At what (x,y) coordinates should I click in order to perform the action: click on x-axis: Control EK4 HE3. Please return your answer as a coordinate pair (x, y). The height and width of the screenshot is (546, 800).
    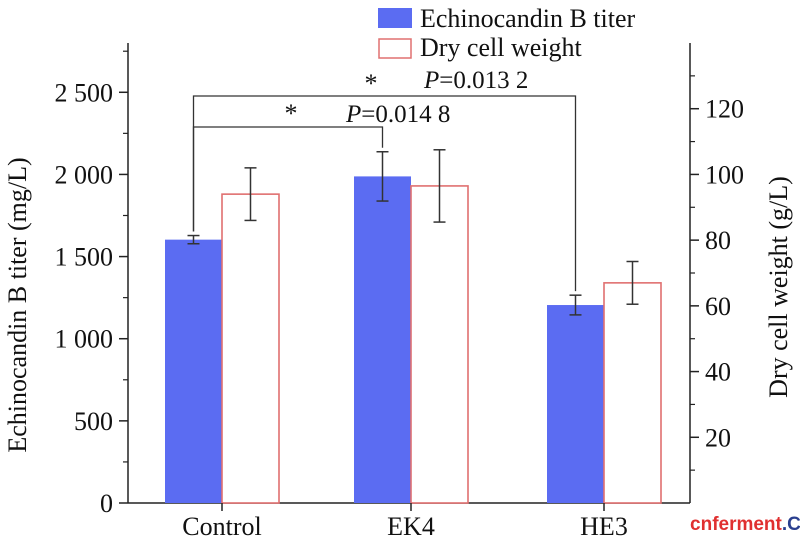
    Looking at the image, I should click on (405, 522).